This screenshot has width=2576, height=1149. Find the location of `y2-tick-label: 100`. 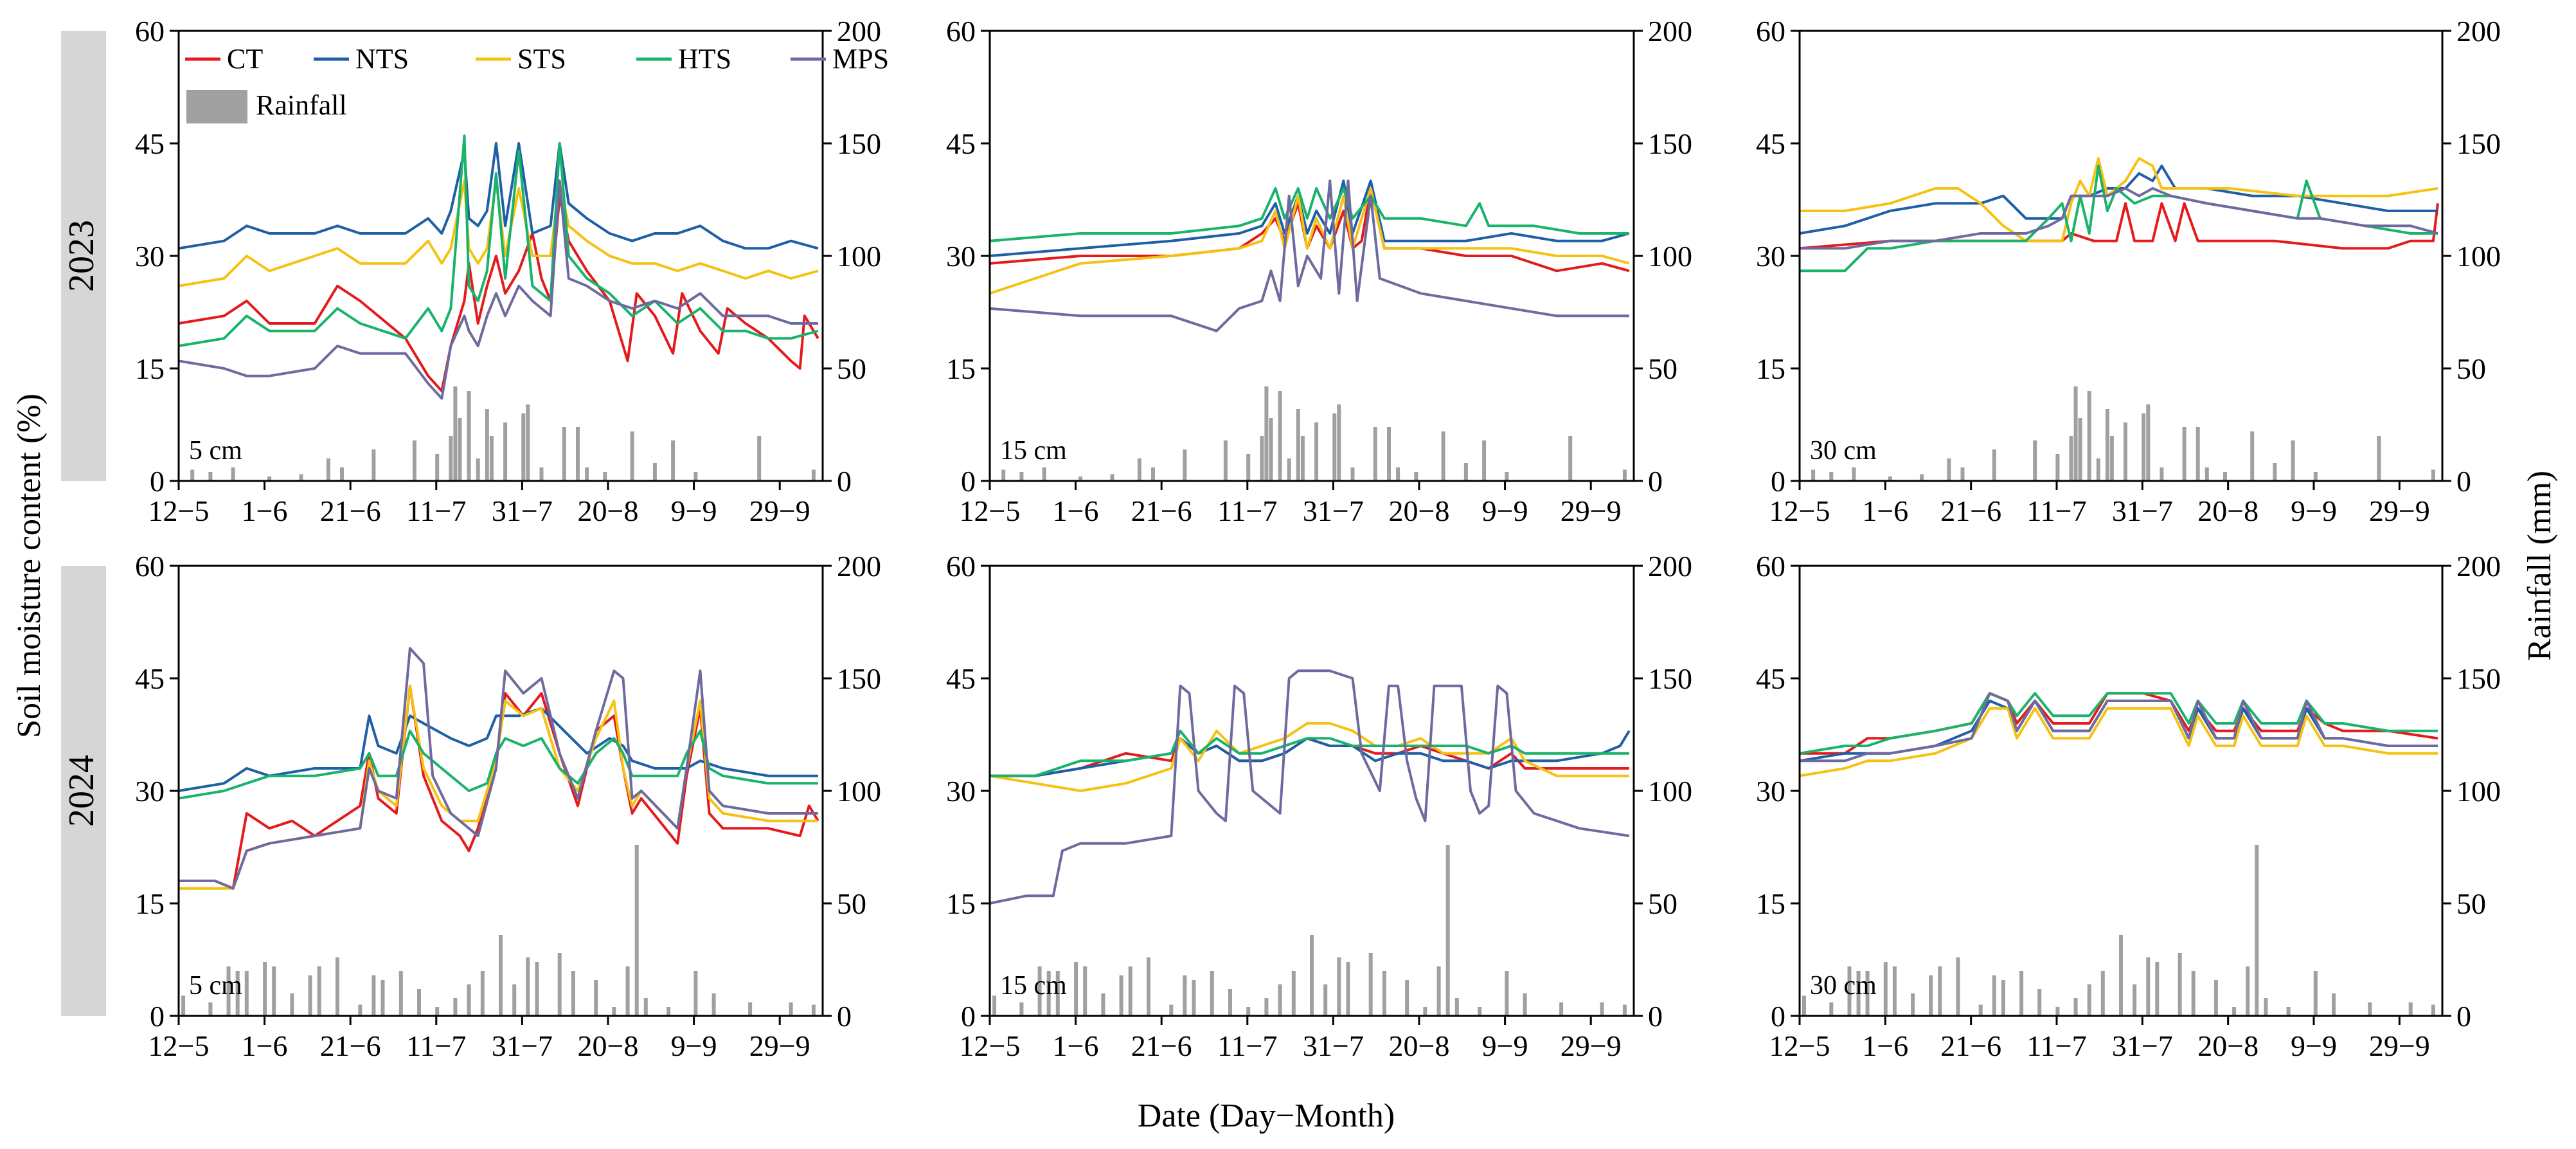

y2-tick-label: 100 is located at coordinates (1670, 791).